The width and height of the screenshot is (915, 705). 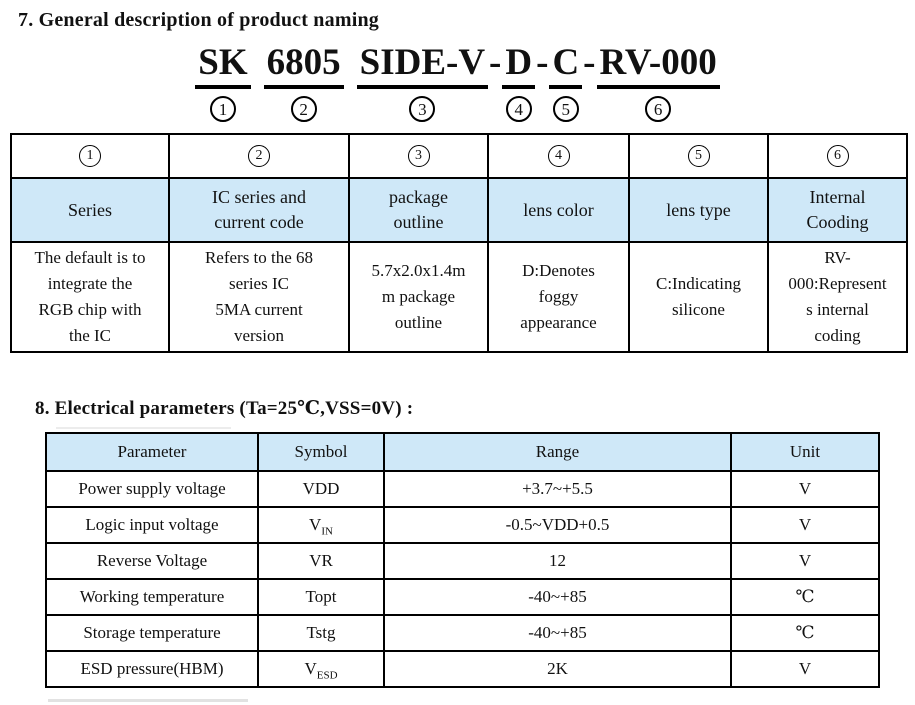 I want to click on naming-table-description-cell: 5.7x2.0x1.4m m package outline, so click(x=418, y=297).